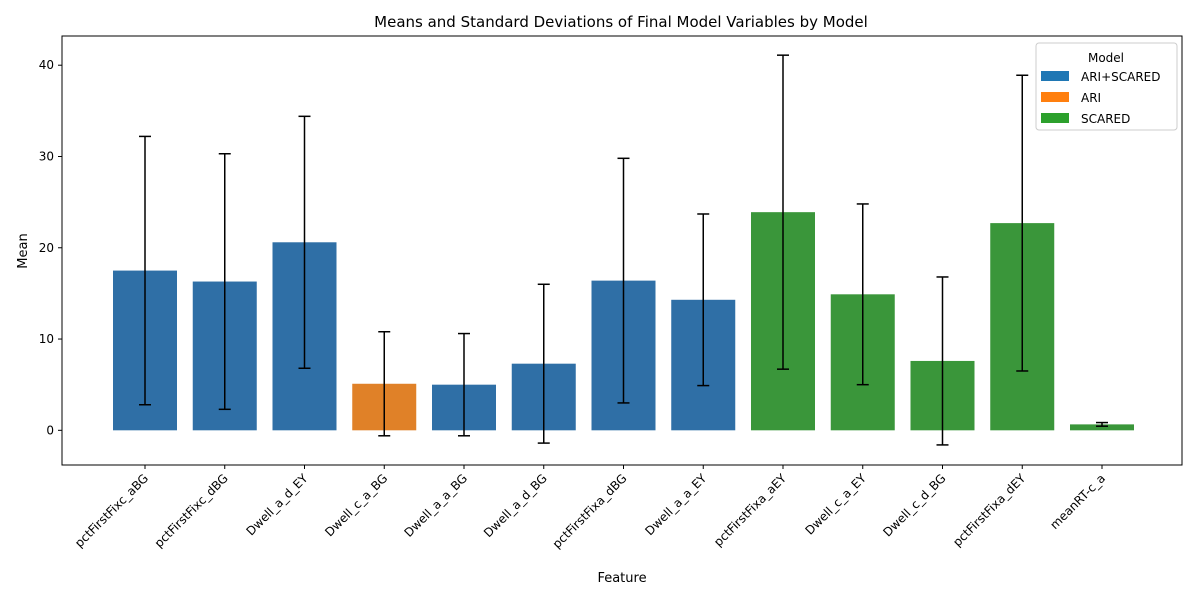 This screenshot has width=1200, height=600. What do you see at coordinates (46, 339) in the screenshot?
I see `y-tick-label: 10` at bounding box center [46, 339].